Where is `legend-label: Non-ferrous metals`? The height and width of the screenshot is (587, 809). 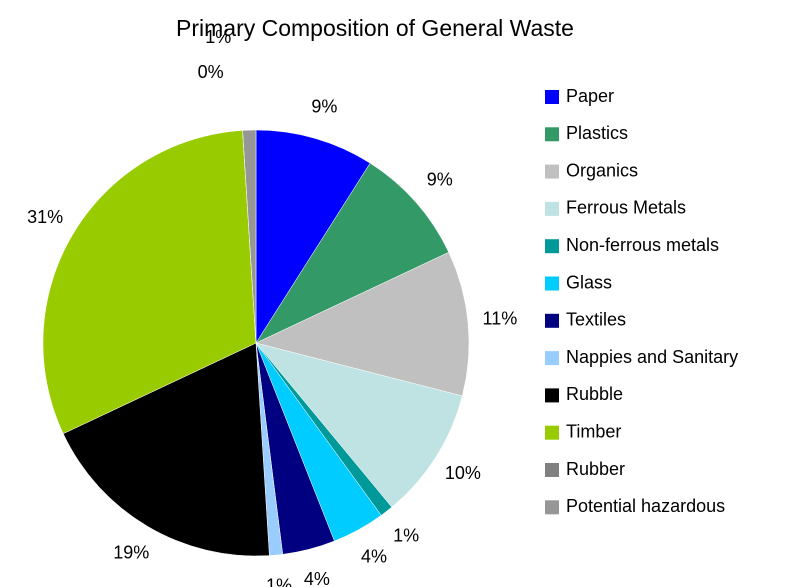 legend-label: Non-ferrous metals is located at coordinates (642, 245).